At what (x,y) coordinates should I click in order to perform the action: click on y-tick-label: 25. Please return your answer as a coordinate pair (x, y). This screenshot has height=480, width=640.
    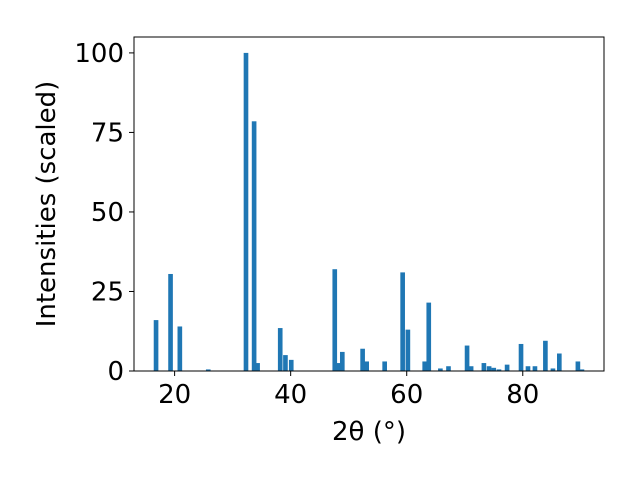
    Looking at the image, I should click on (107, 292).